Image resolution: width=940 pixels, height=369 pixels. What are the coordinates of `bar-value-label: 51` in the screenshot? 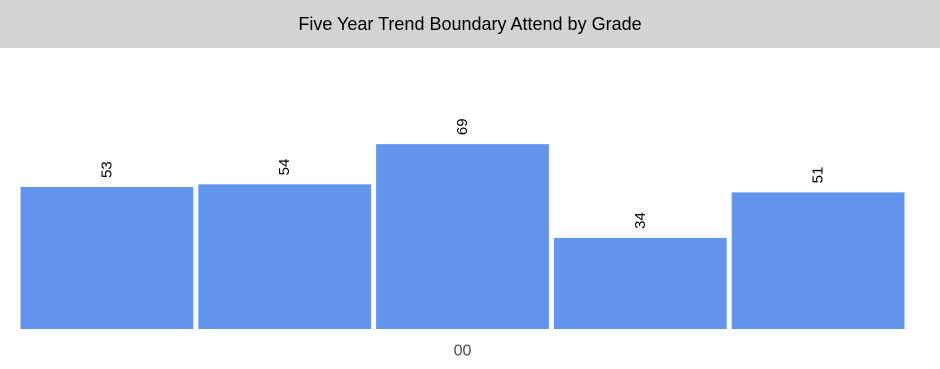 It's located at (818, 175).